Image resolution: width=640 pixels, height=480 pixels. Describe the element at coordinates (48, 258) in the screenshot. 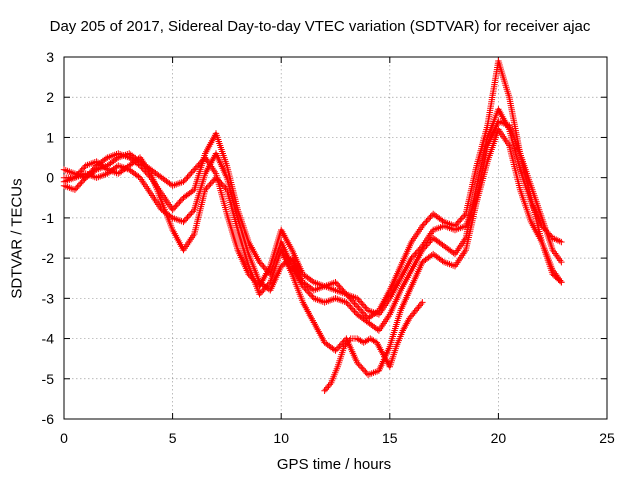

I see `y-tick-label: -2` at that location.